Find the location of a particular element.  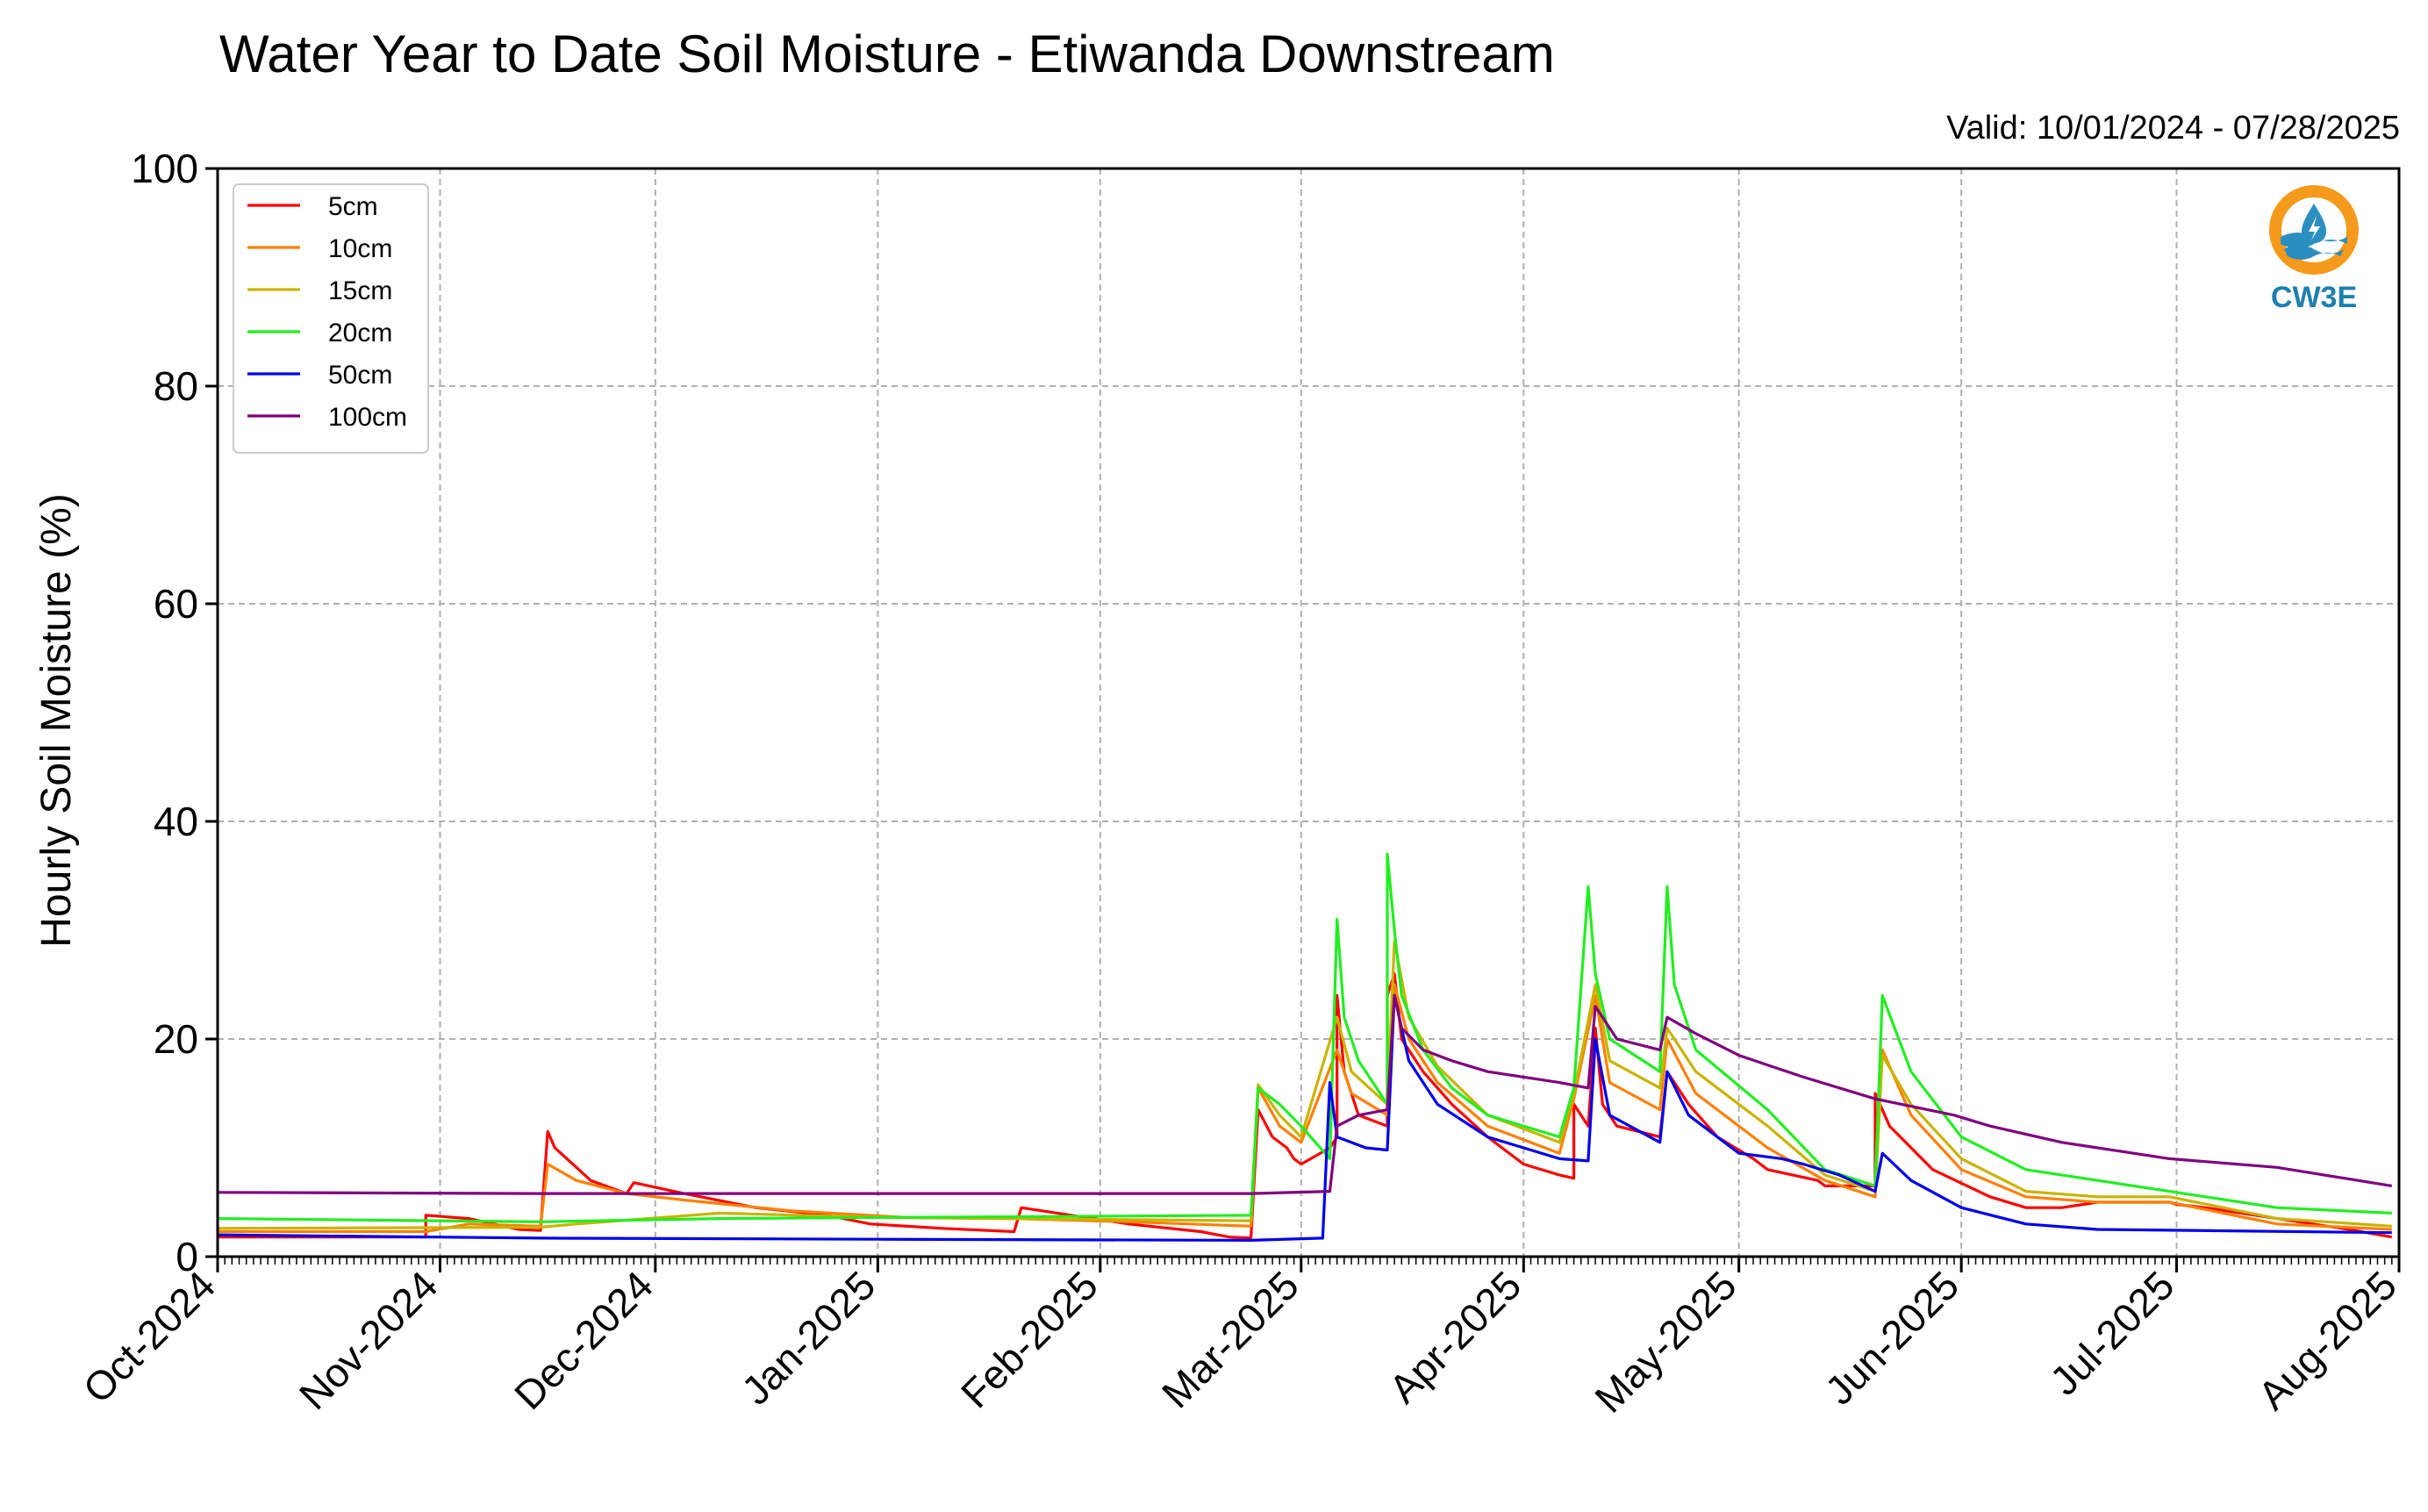

cw3e-logo: CW3E is located at coordinates (2314, 250).